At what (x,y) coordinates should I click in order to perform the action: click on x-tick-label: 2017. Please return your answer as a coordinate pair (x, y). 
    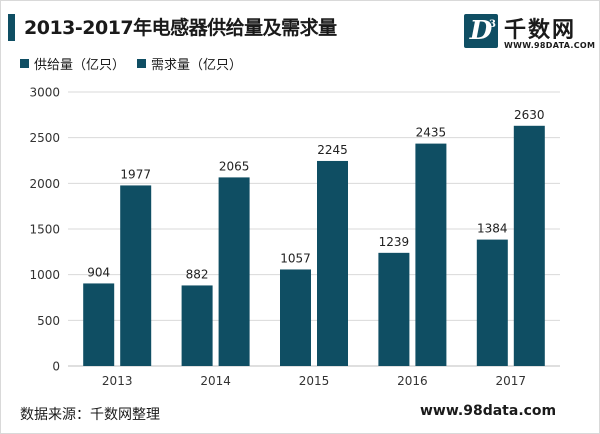
    Looking at the image, I should click on (511, 381).